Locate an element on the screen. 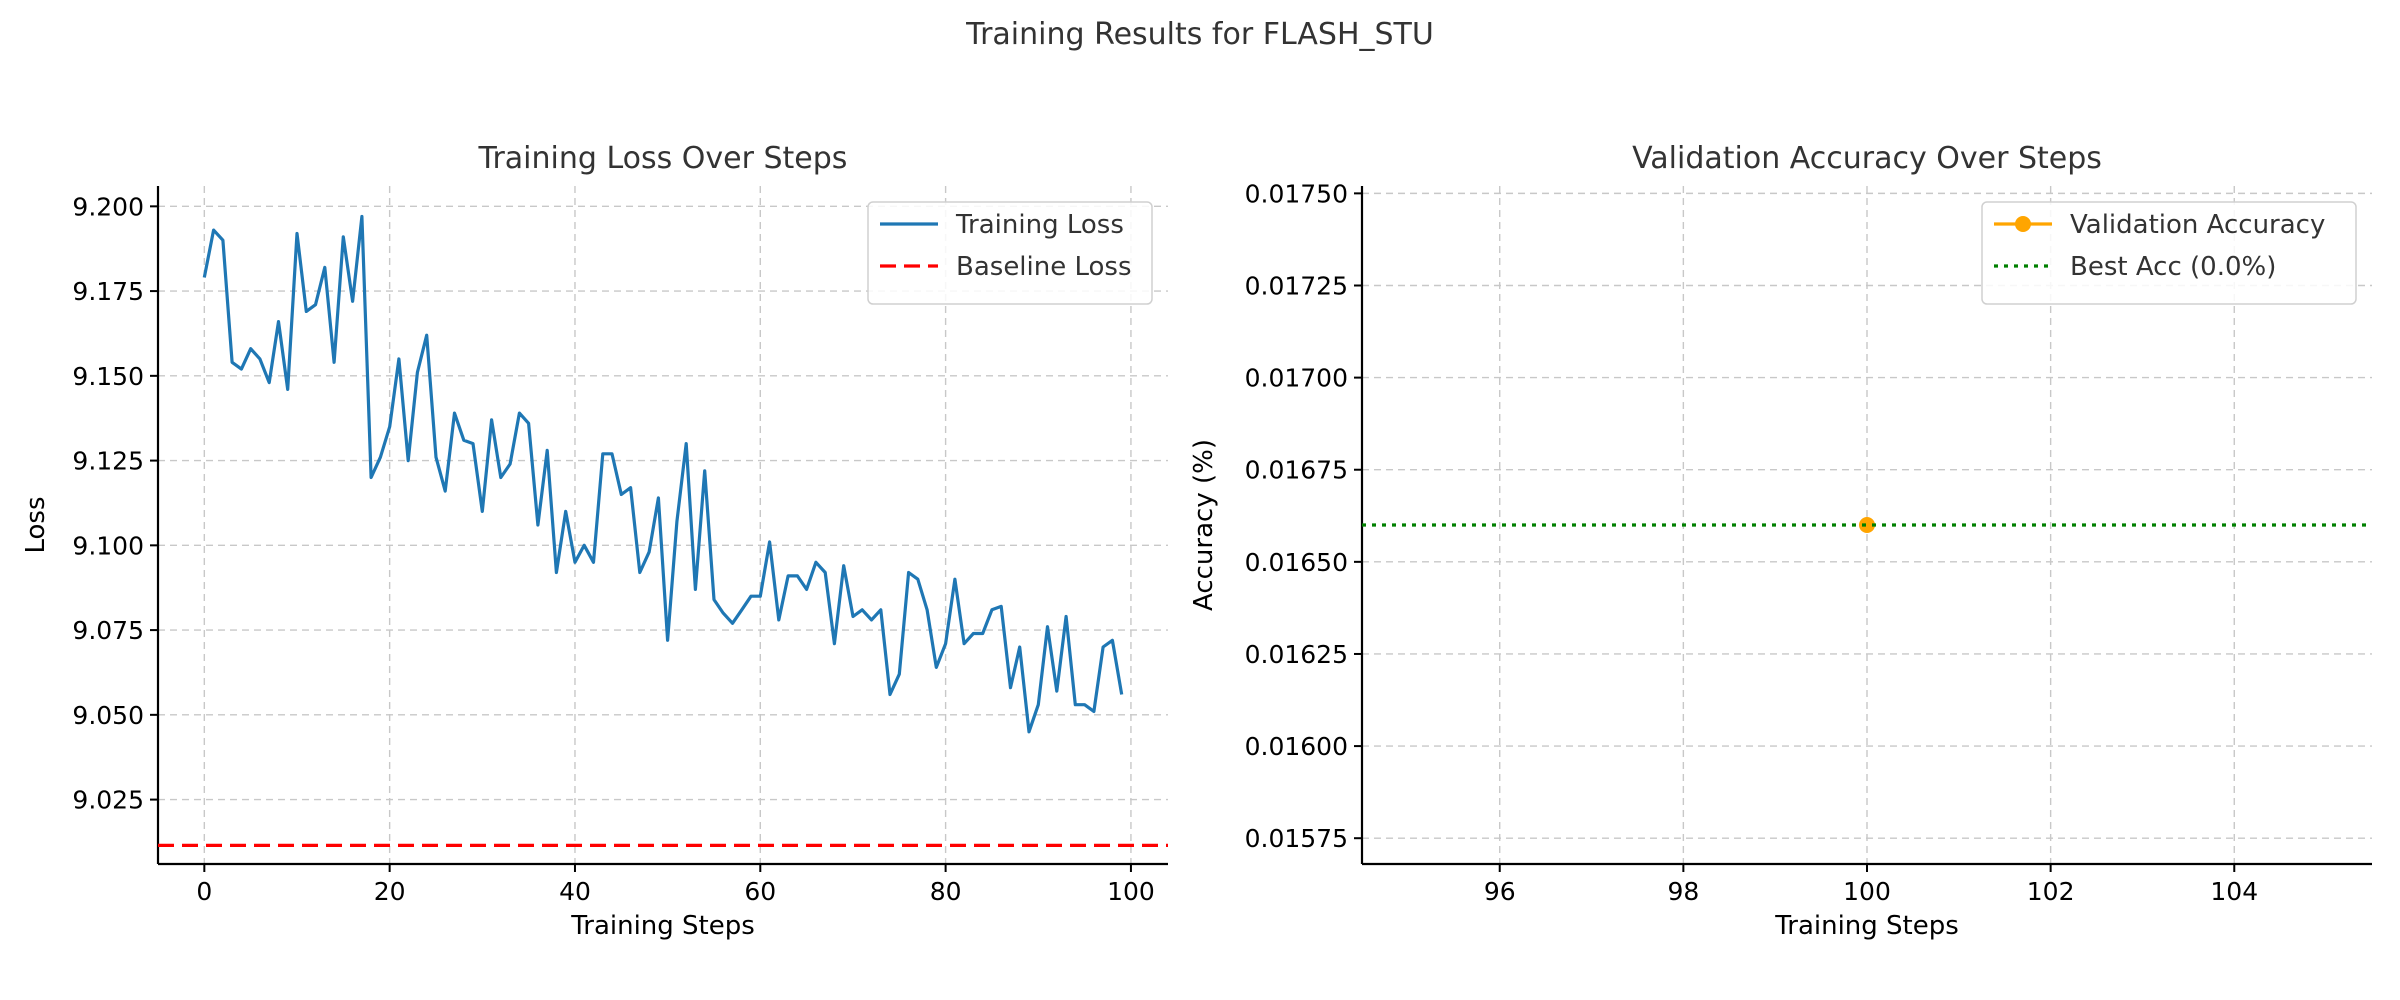 The width and height of the screenshot is (2400, 1000). x-tick-label: 102 is located at coordinates (2051, 891).